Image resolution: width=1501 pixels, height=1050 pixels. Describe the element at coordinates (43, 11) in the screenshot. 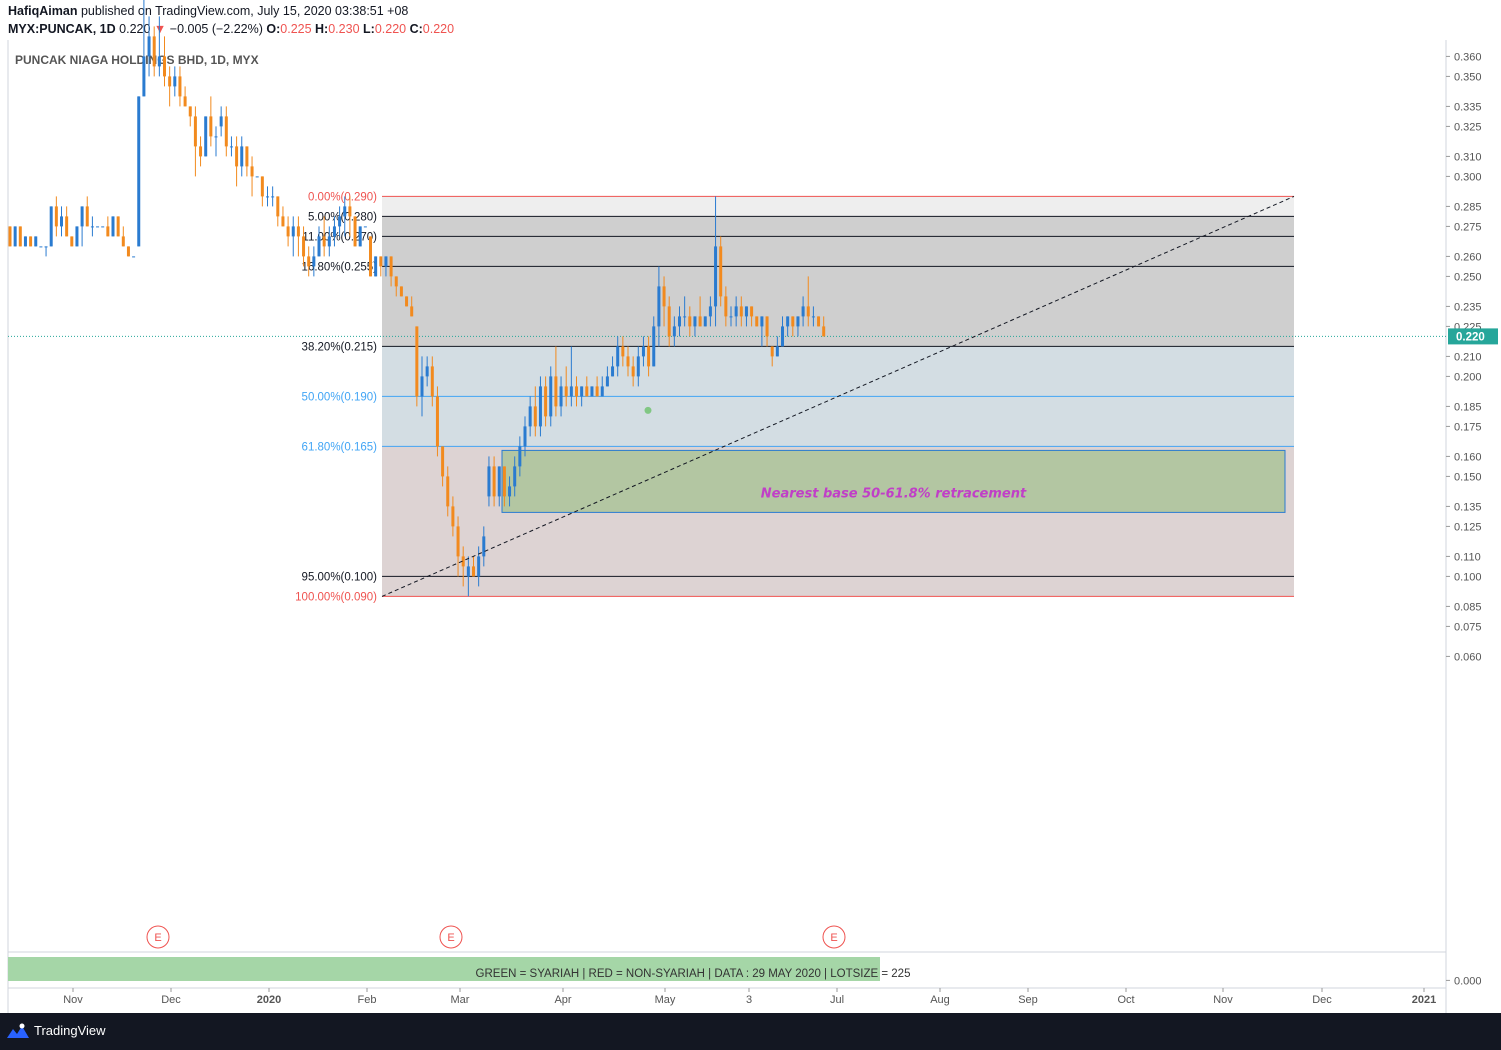

I see `author-name: HafiqAiman` at that location.